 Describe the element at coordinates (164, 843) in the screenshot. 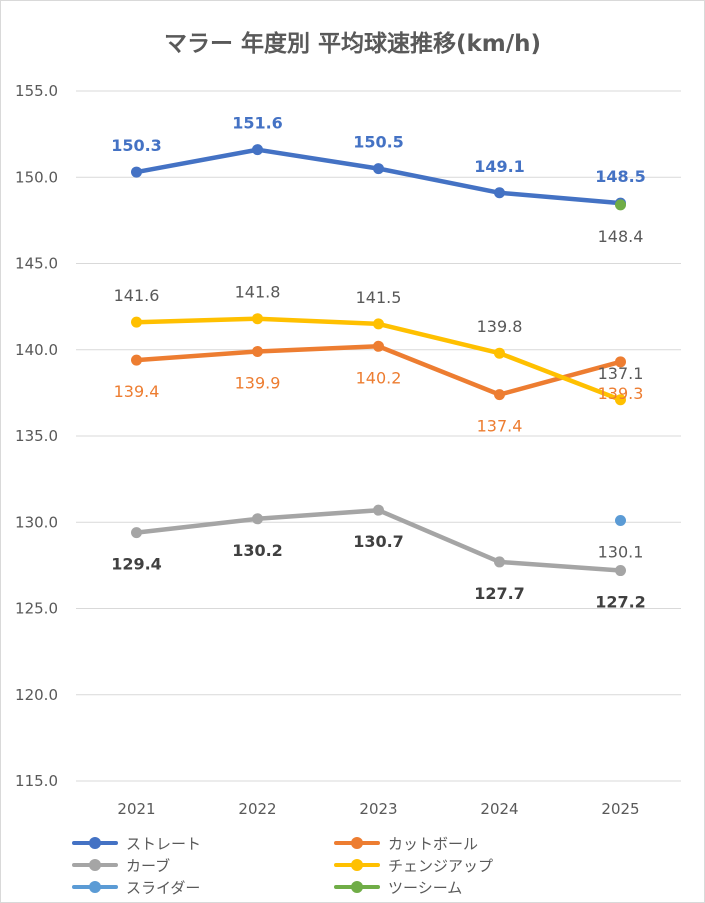

I see `legend-label: ストレート` at that location.